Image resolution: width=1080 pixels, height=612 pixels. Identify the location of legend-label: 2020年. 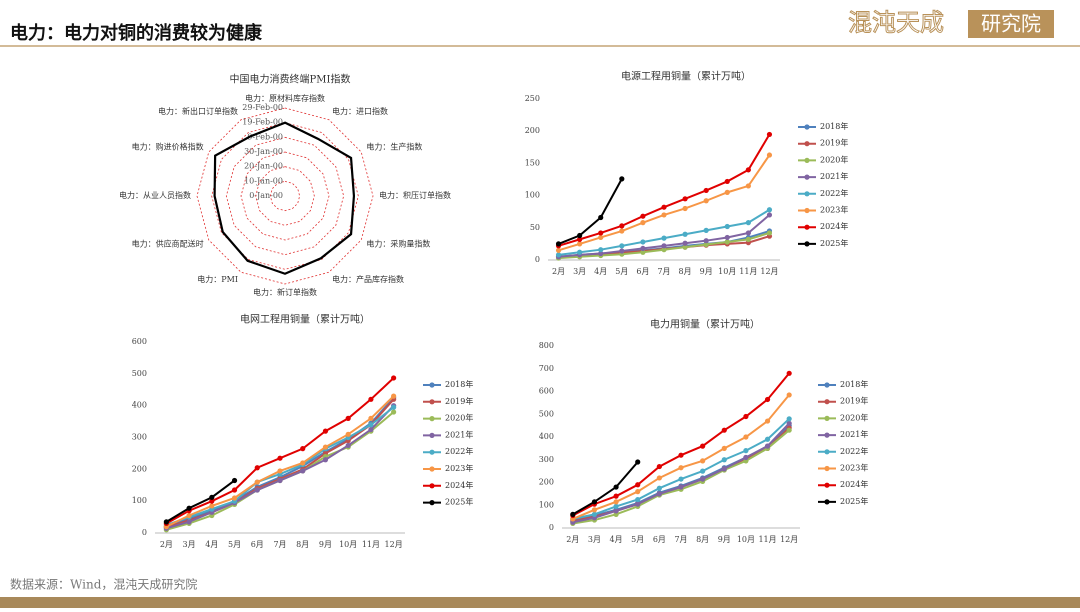
(459, 418).